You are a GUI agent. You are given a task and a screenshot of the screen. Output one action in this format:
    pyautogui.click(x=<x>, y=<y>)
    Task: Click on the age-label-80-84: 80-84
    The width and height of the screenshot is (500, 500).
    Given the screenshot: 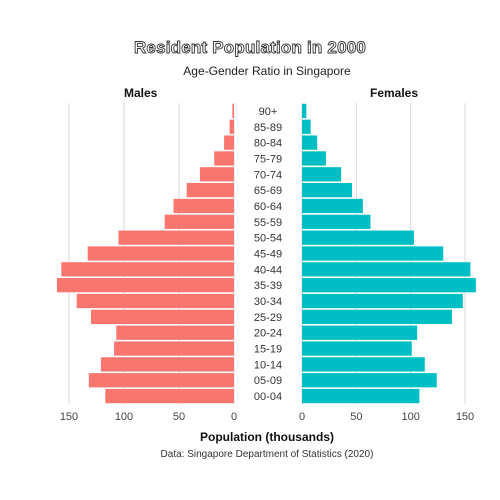 What is the action you would take?
    pyautogui.click(x=268, y=144)
    